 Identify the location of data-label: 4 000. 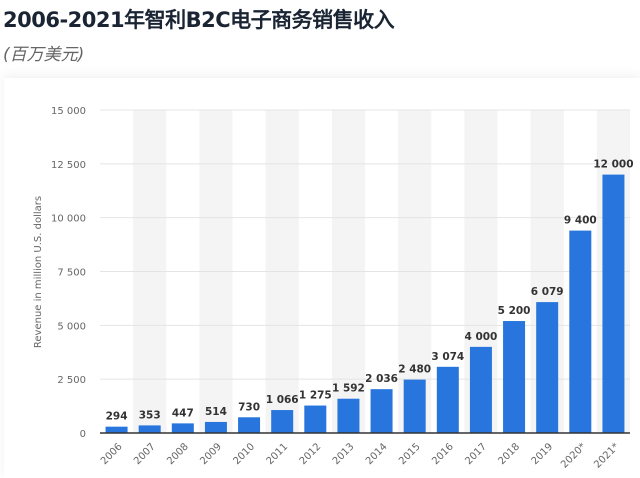
(480, 337).